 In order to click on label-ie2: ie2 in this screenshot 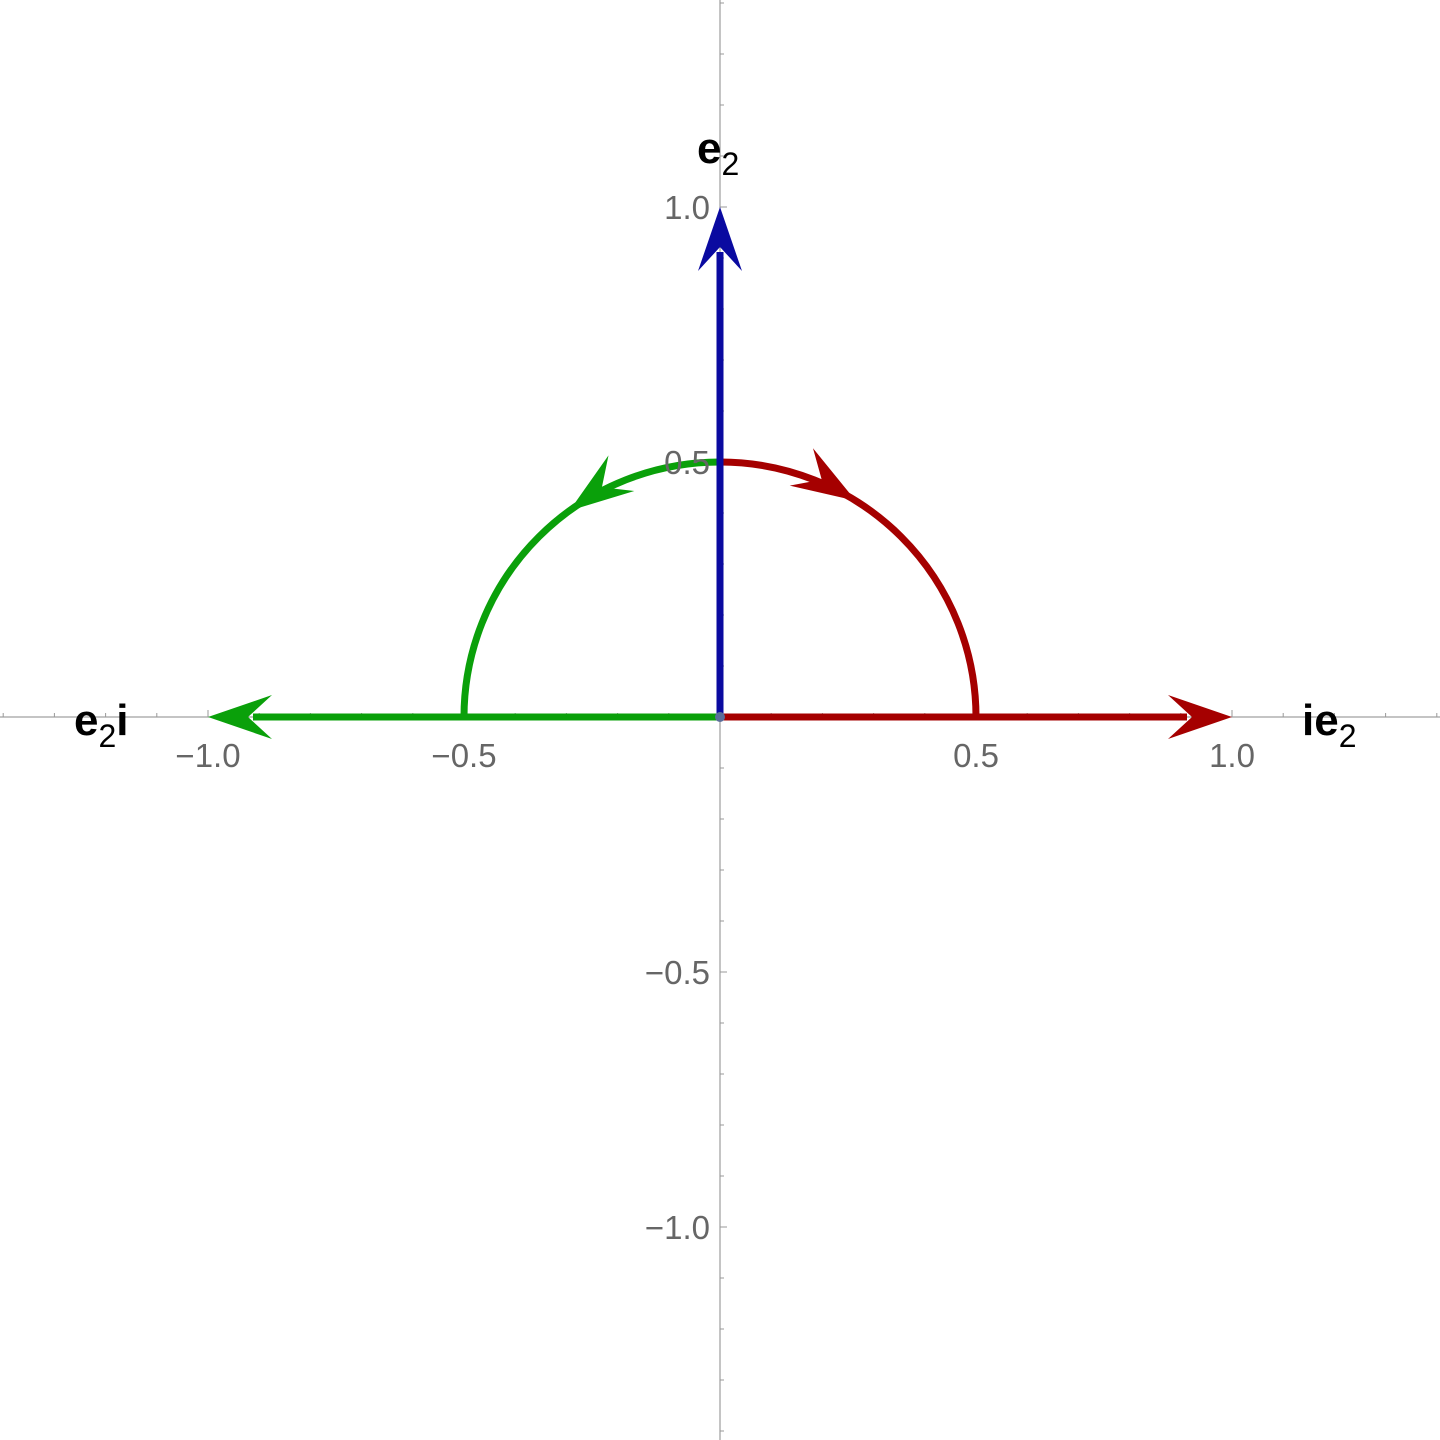, I will do `click(1329, 725)`.